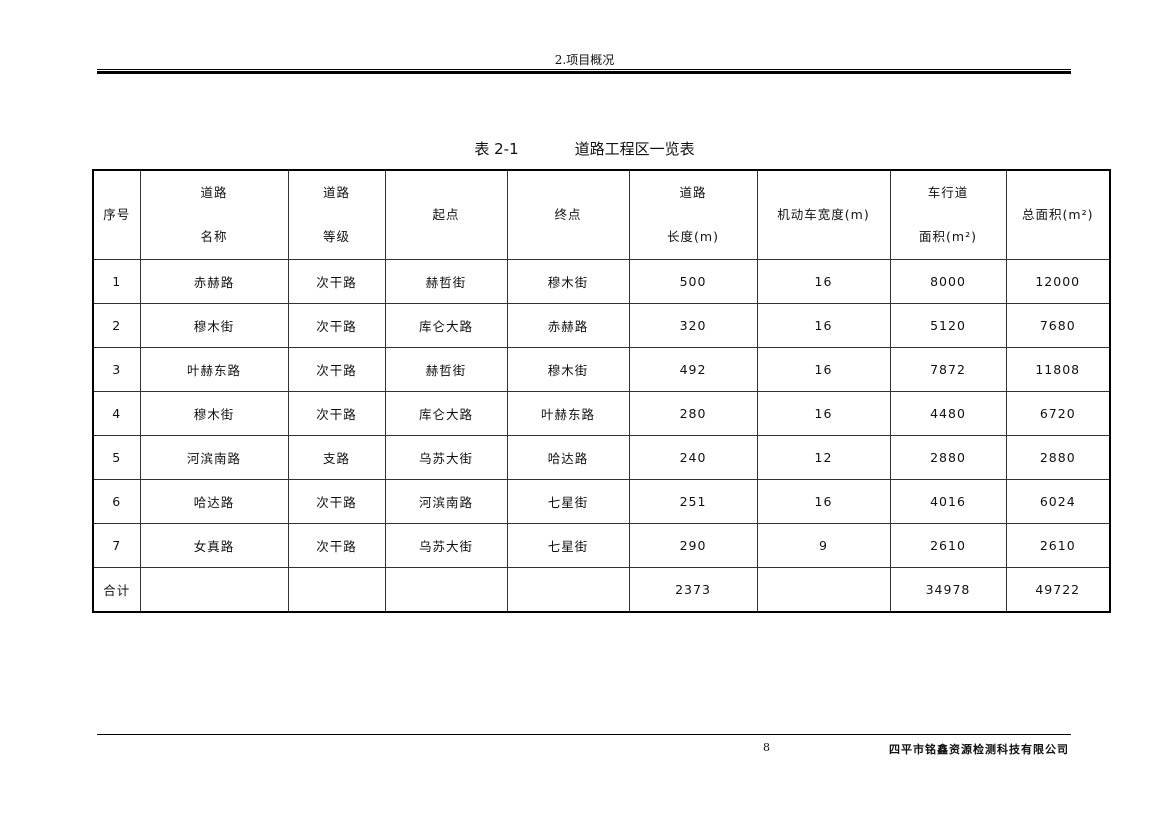  I want to click on table-cell: 女真路, so click(214, 545).